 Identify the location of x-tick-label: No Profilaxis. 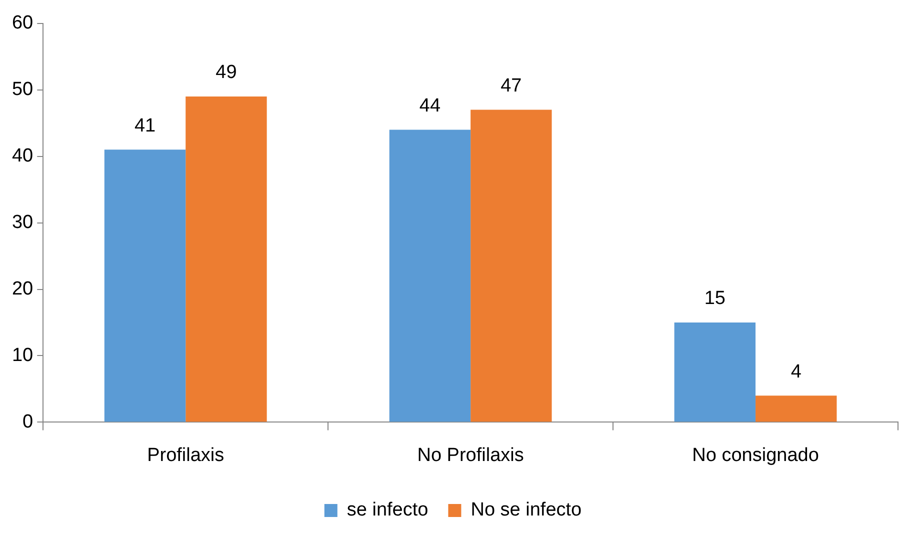
(470, 455).